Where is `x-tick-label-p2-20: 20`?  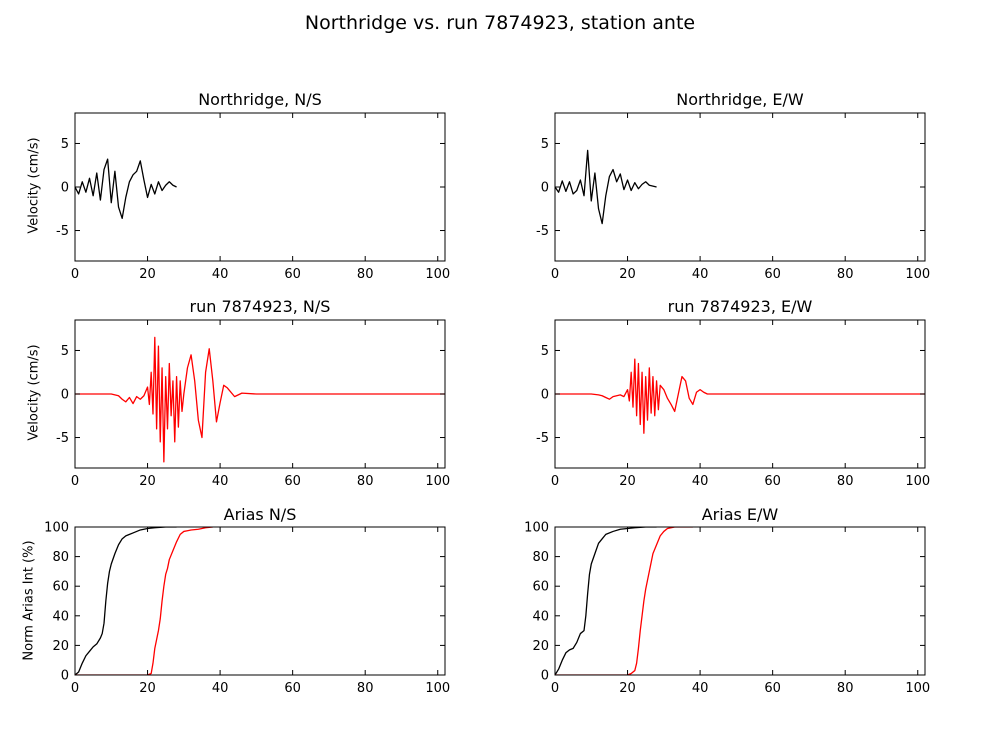 x-tick-label-p2-20: 20 is located at coordinates (627, 274).